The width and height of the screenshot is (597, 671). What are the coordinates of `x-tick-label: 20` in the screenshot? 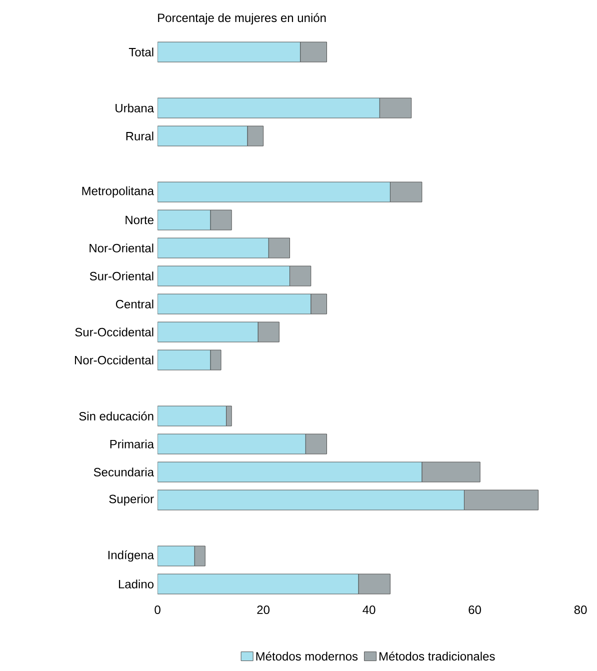 It's located at (263, 610).